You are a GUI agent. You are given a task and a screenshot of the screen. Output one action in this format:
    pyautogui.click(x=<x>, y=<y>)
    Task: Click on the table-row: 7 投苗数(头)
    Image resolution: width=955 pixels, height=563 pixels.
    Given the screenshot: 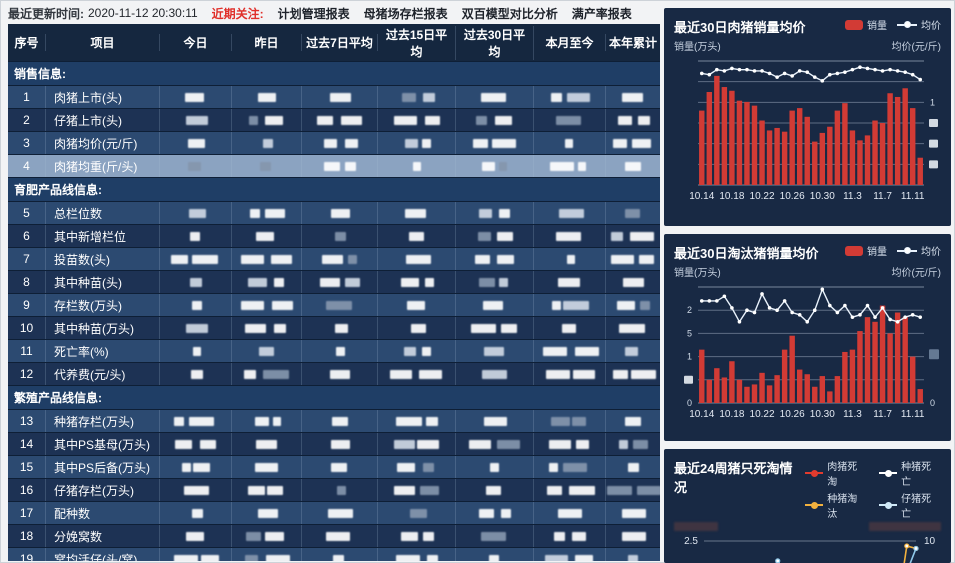 What is the action you would take?
    pyautogui.click(x=334, y=258)
    